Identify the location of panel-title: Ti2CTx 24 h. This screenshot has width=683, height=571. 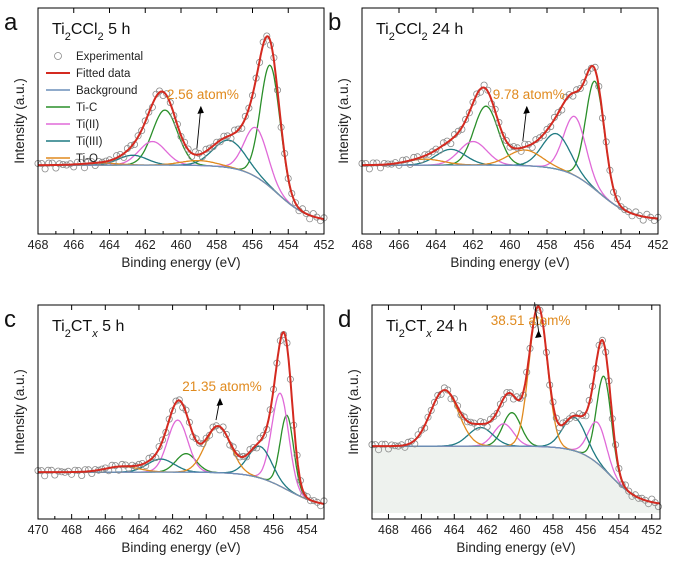
(426, 329).